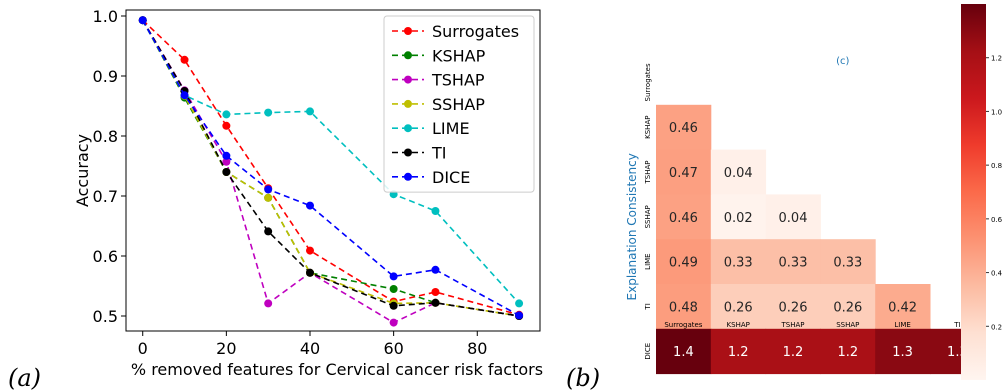  What do you see at coordinates (793, 325) in the screenshot?
I see `heatmap-x-label: TSHAP` at bounding box center [793, 325].